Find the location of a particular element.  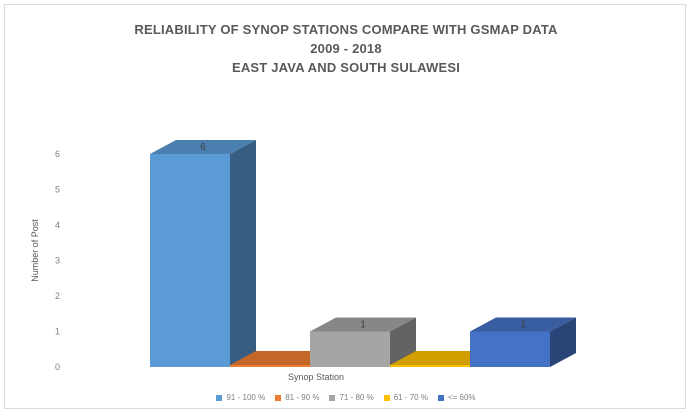

legend-label: 81 - 90 % is located at coordinates (302, 397).